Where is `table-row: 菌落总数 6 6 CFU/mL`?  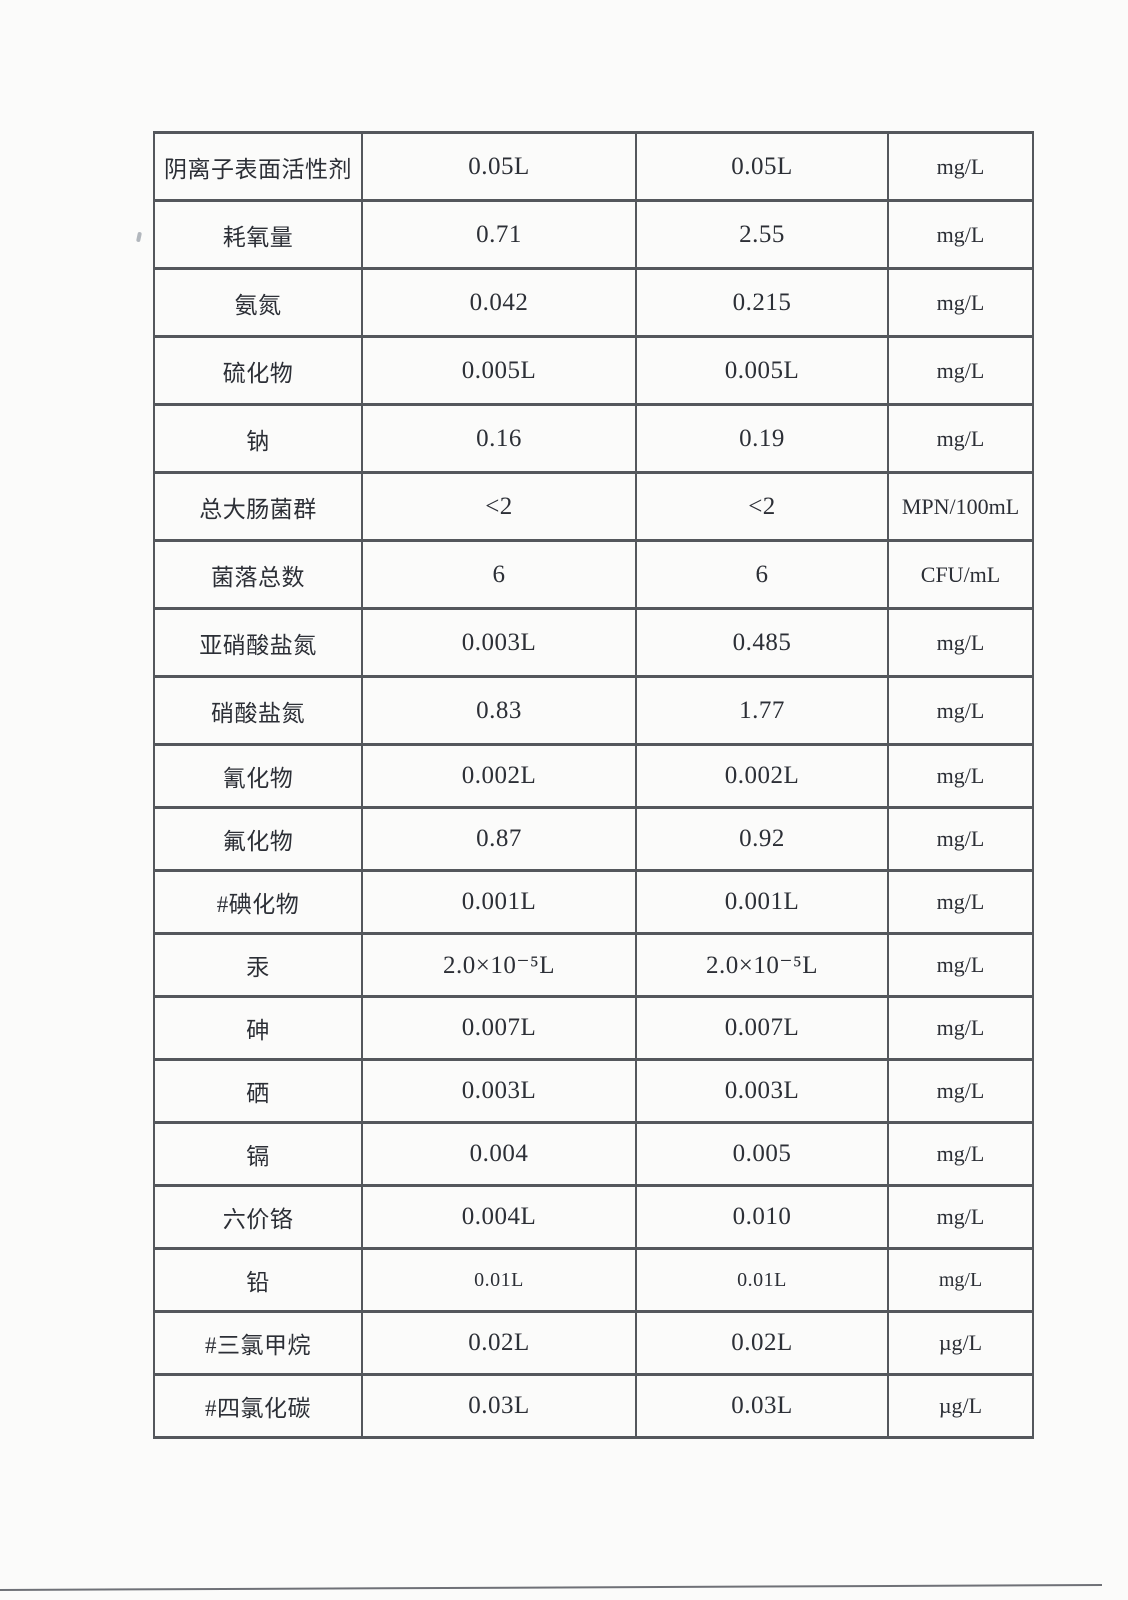
table-row: 菌落总数 6 6 CFU/mL is located at coordinates (593, 574).